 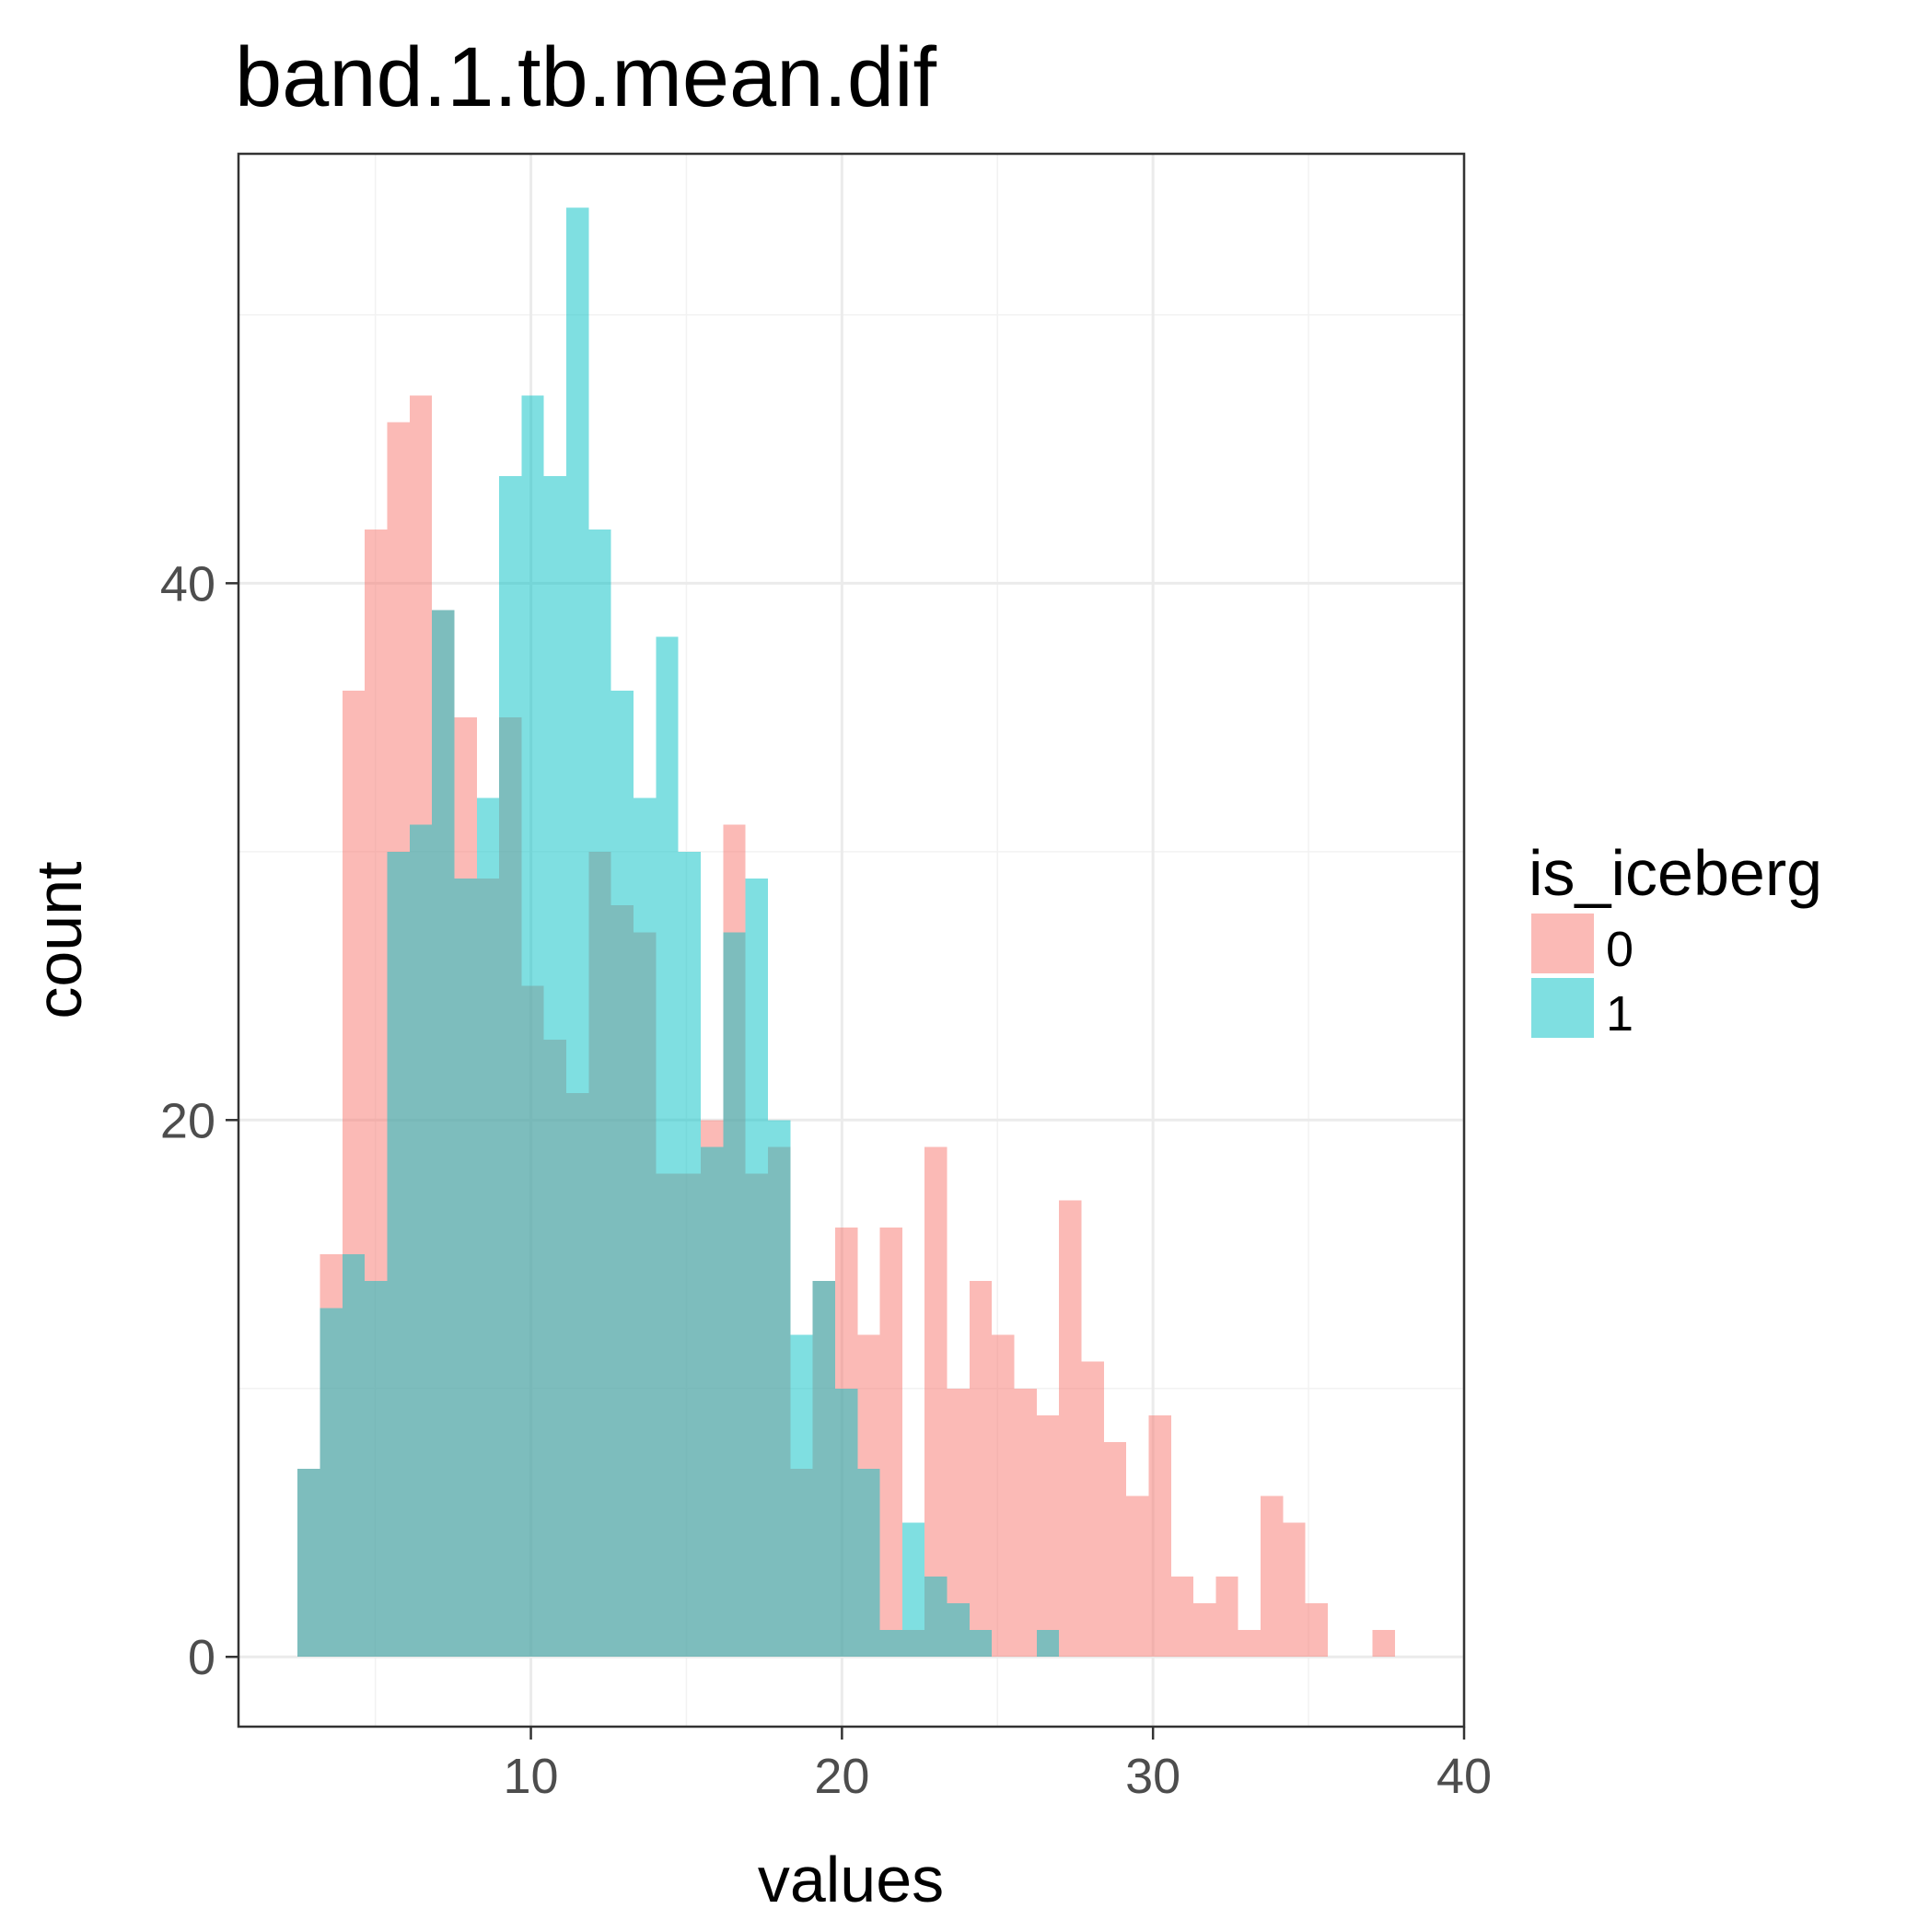 What do you see at coordinates (59, 939) in the screenshot?
I see `y-axis-title: count` at bounding box center [59, 939].